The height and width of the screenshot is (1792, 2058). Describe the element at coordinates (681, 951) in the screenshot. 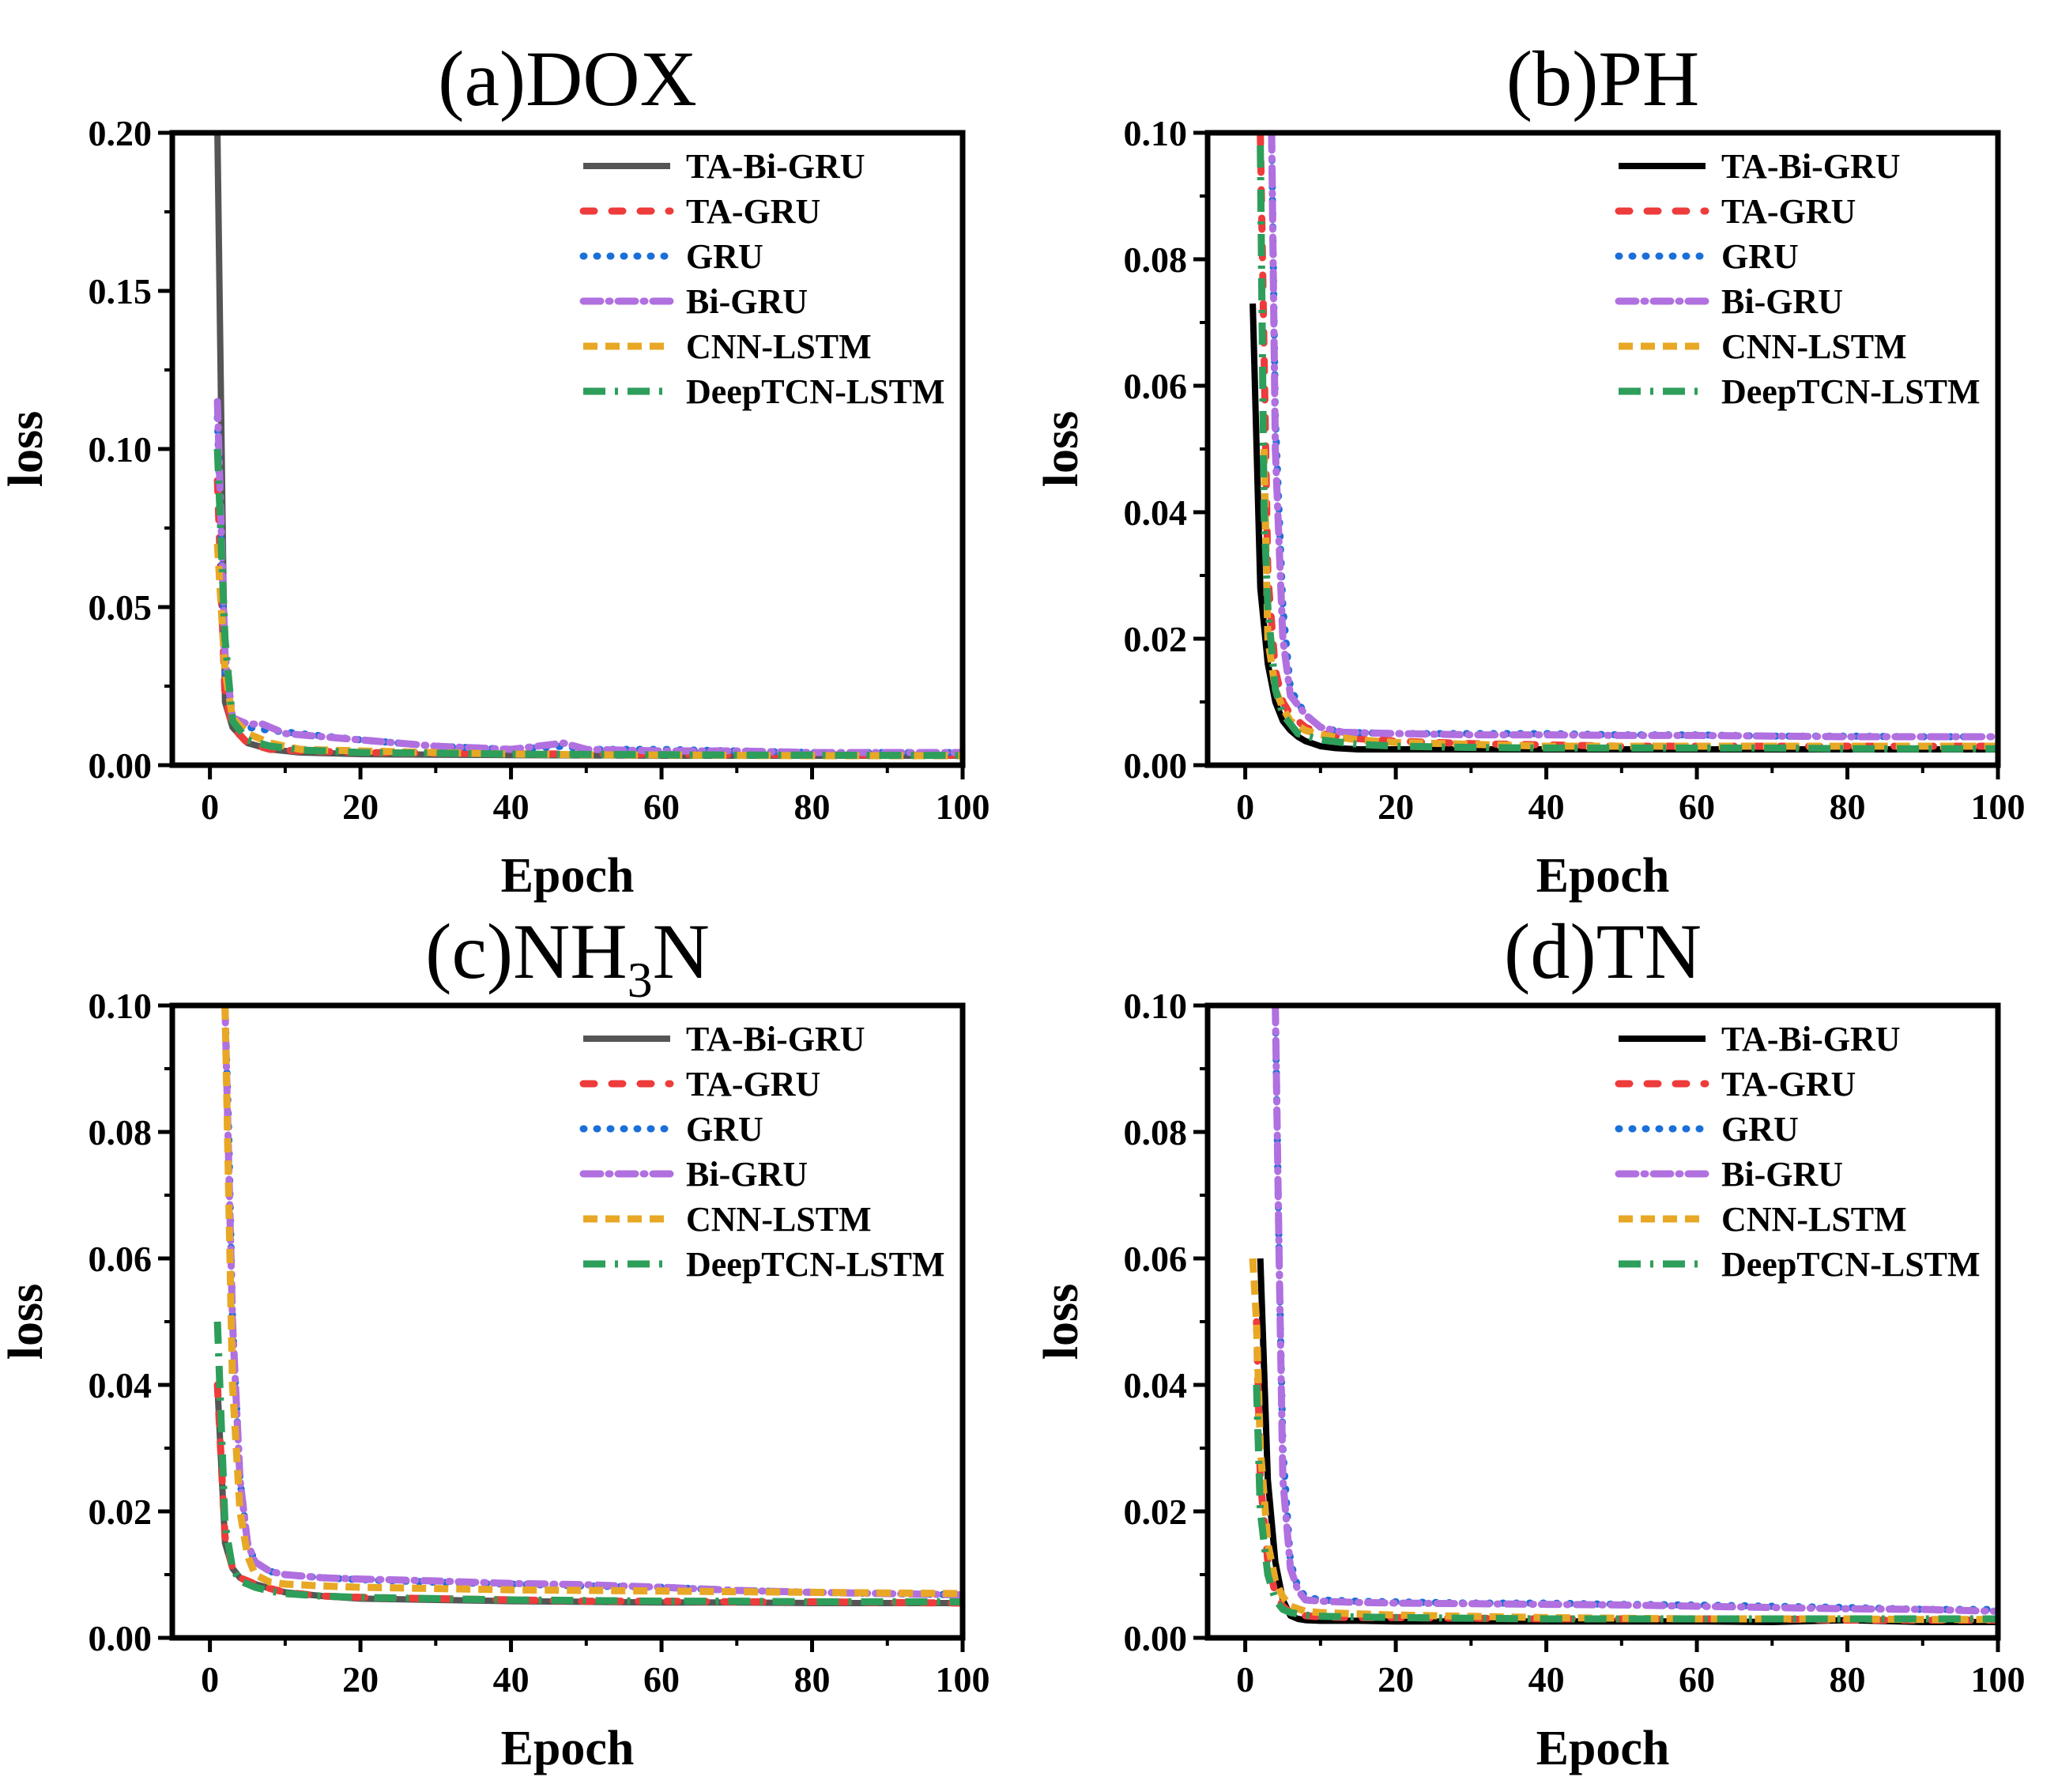

I see `chart-title-tail: N` at that location.